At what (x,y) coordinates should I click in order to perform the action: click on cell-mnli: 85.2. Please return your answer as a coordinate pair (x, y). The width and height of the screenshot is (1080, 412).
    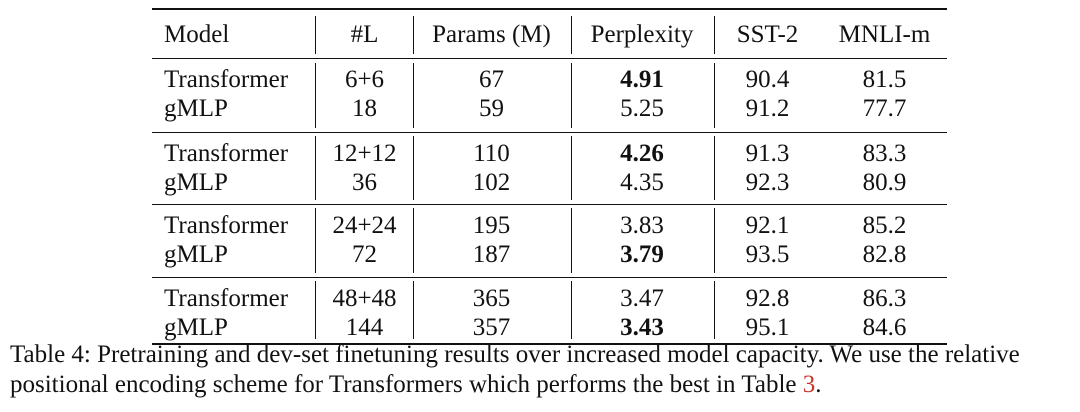
    Looking at the image, I should click on (884, 225).